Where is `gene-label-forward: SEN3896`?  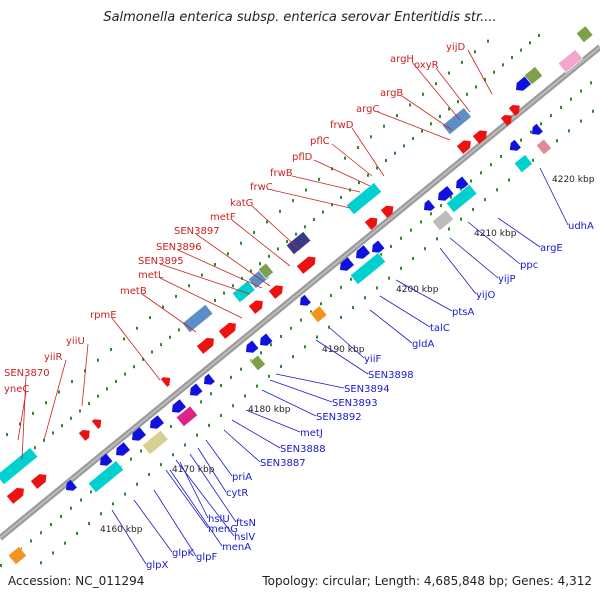
gene-label-forward: SEN3896 is located at coordinates (179, 247).